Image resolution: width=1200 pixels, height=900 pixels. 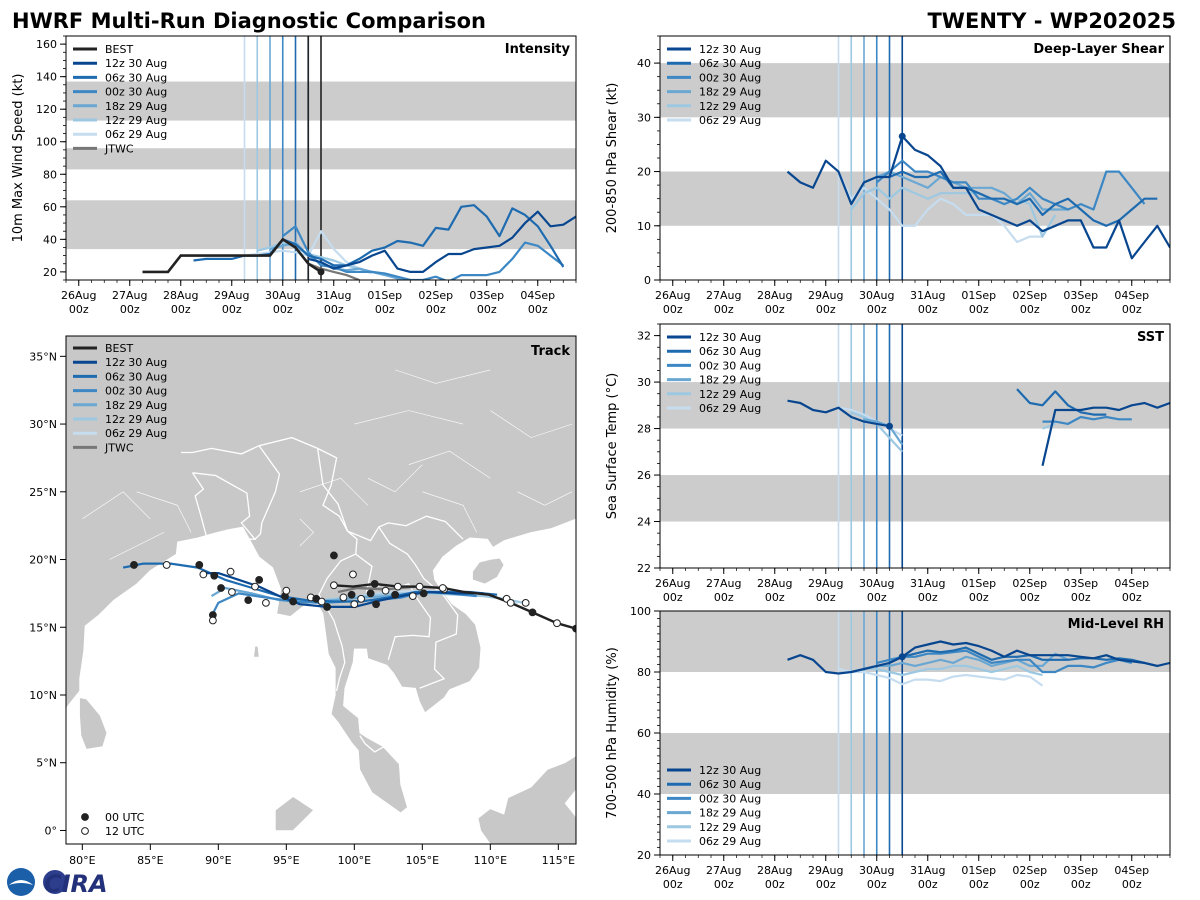 I want to click on sst-xtick-label-date: 28Aug, so click(x=774, y=583).